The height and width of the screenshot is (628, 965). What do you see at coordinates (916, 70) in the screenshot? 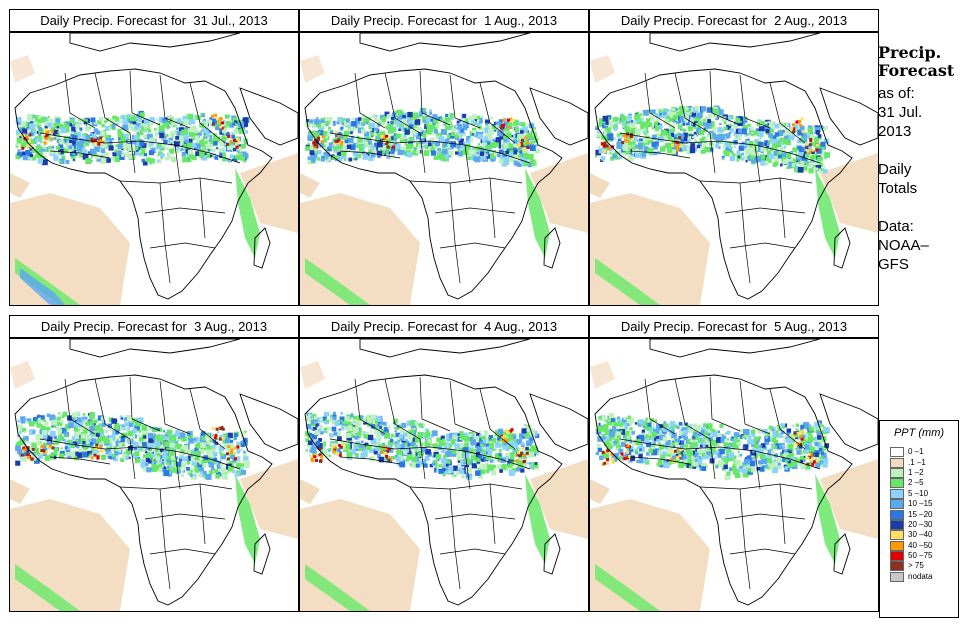
I see `sidebar-title-line2: Forecast` at bounding box center [916, 70].